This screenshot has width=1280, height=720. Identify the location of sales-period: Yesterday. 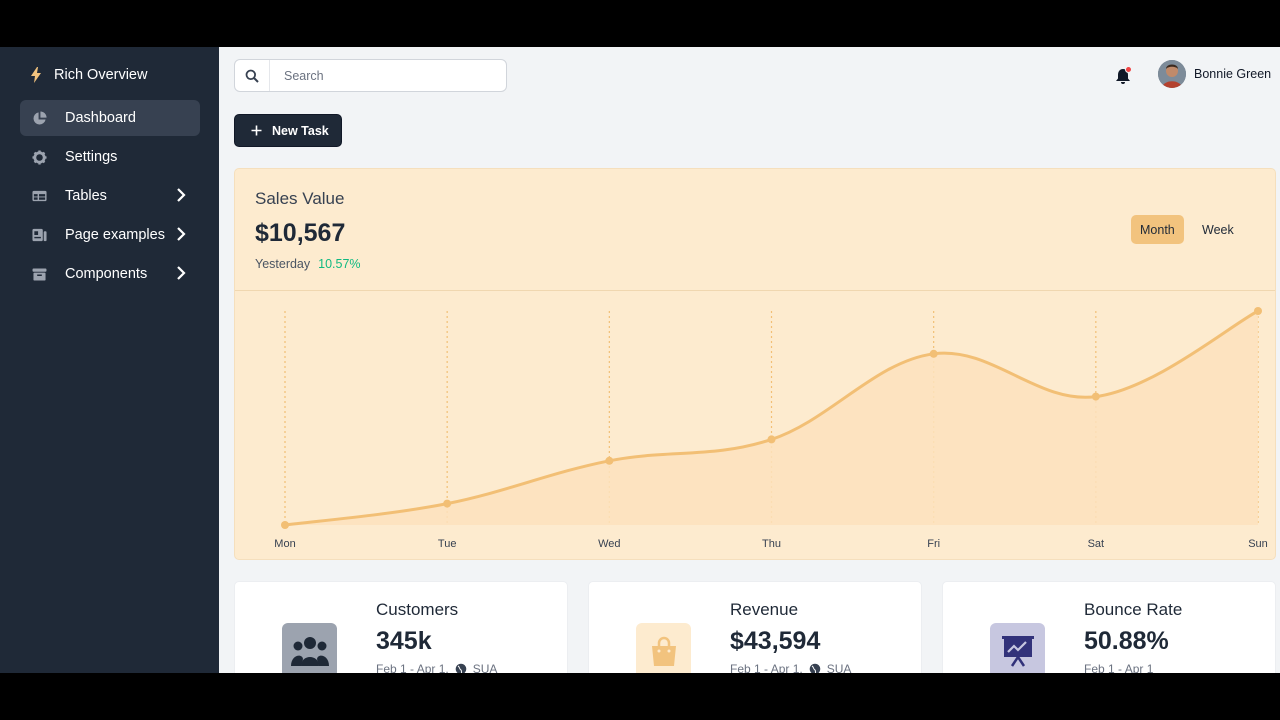
(283, 264).